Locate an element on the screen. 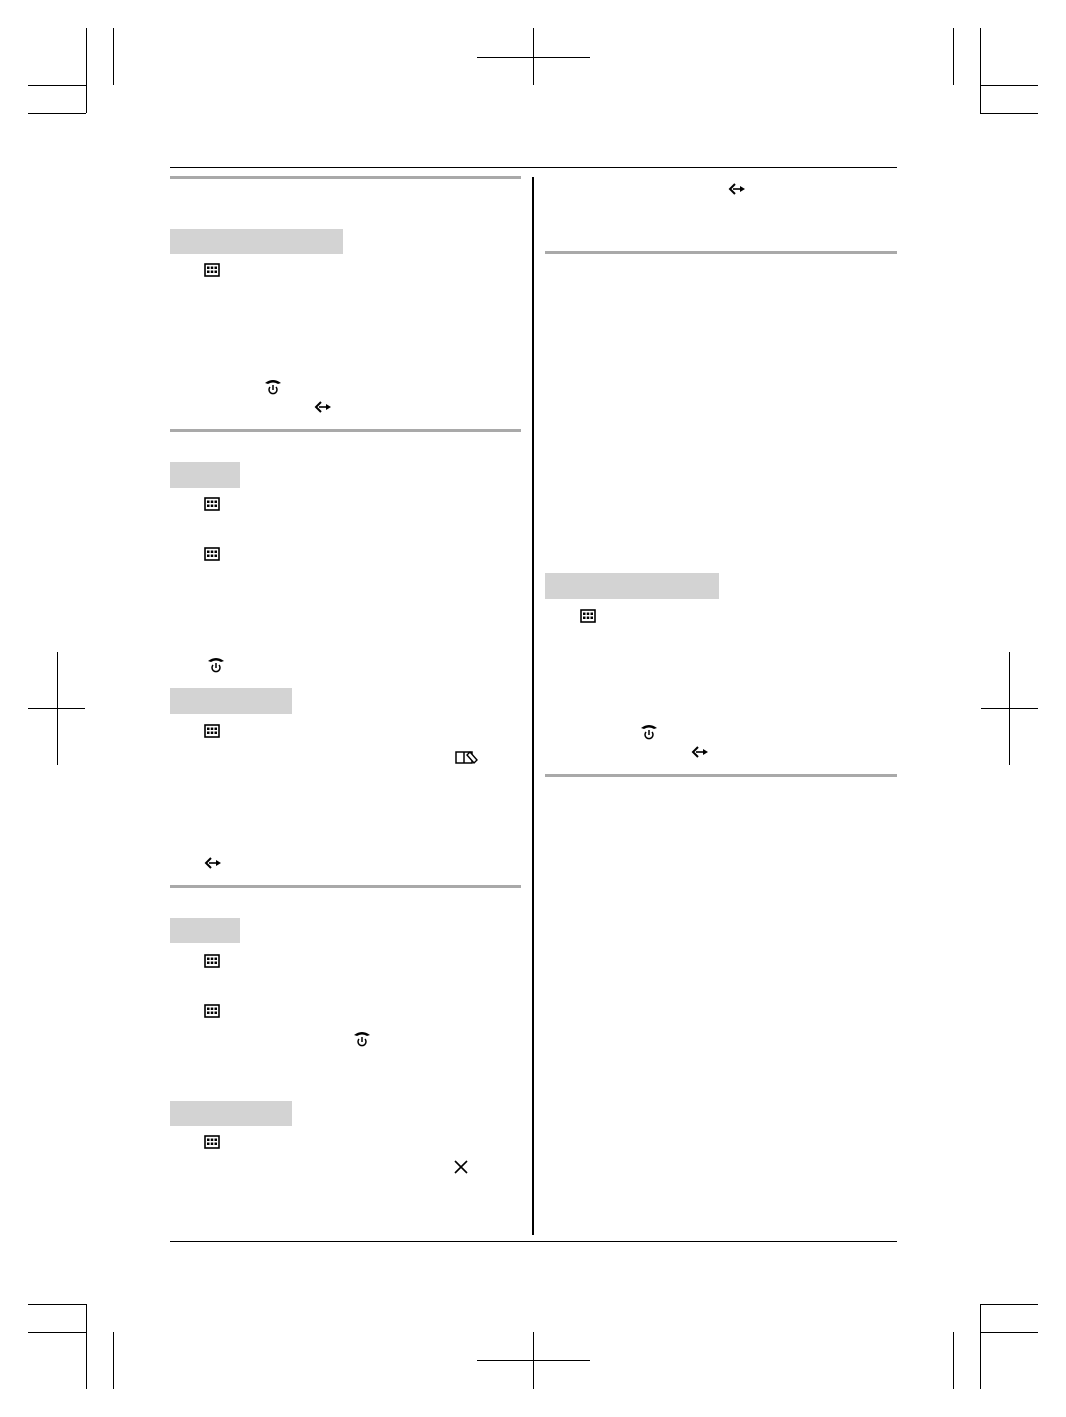 Image resolution: width=1066 pixels, height=1417 pixels. header-line is located at coordinates (533, 167).